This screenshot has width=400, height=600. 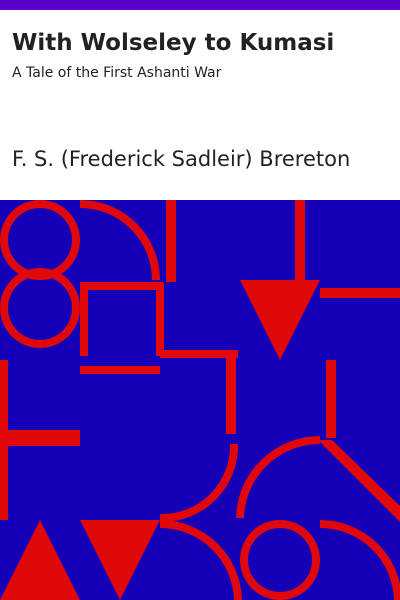 I want to click on pattern-square, so click(x=122, y=319).